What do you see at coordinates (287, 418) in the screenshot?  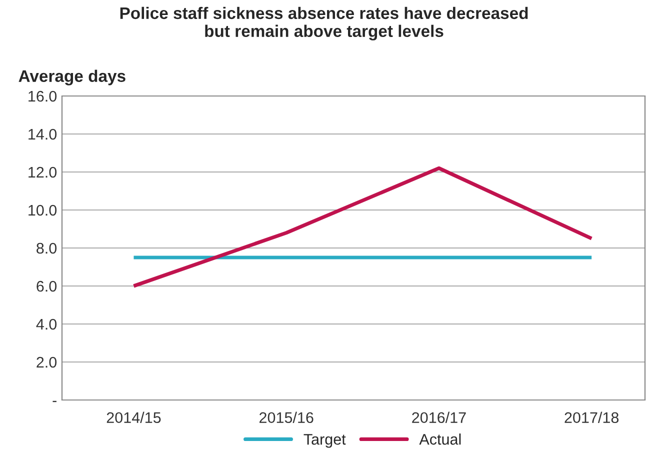 I see `x-tick-label: 2015/16` at bounding box center [287, 418].